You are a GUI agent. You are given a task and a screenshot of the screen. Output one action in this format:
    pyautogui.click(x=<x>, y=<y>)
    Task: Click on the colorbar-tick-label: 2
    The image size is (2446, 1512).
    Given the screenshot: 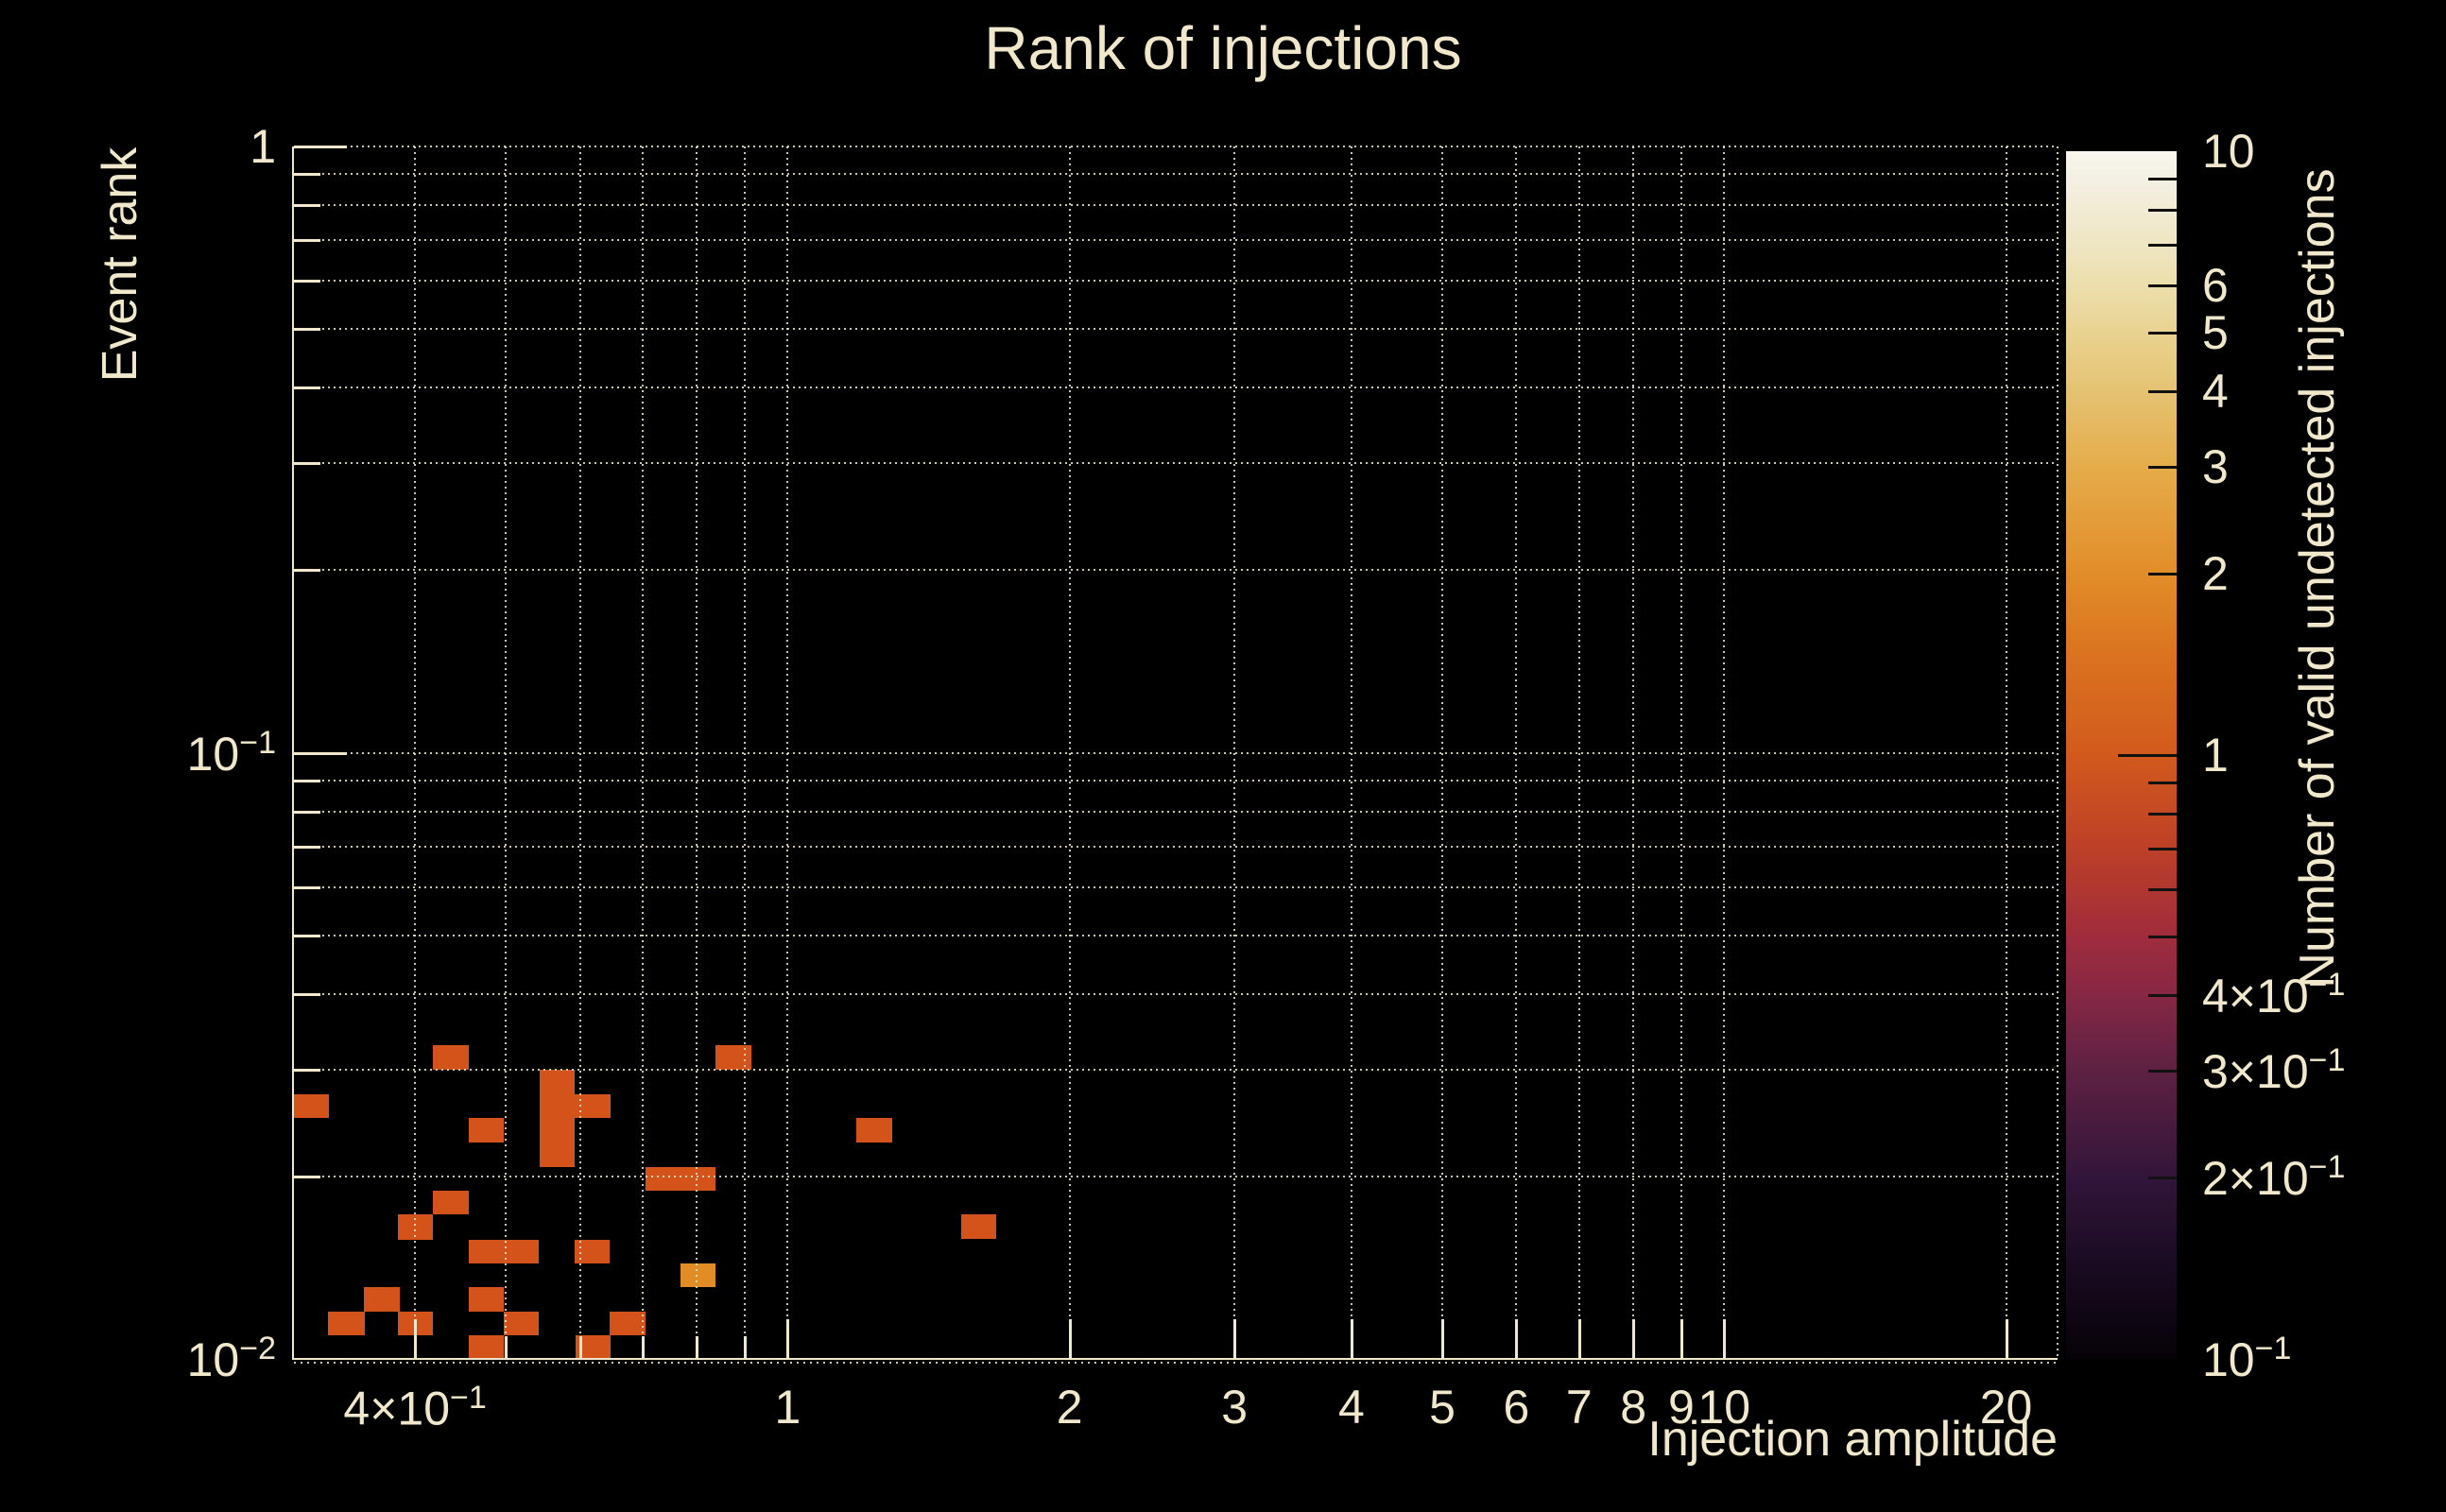 What is the action you would take?
    pyautogui.click(x=2215, y=573)
    